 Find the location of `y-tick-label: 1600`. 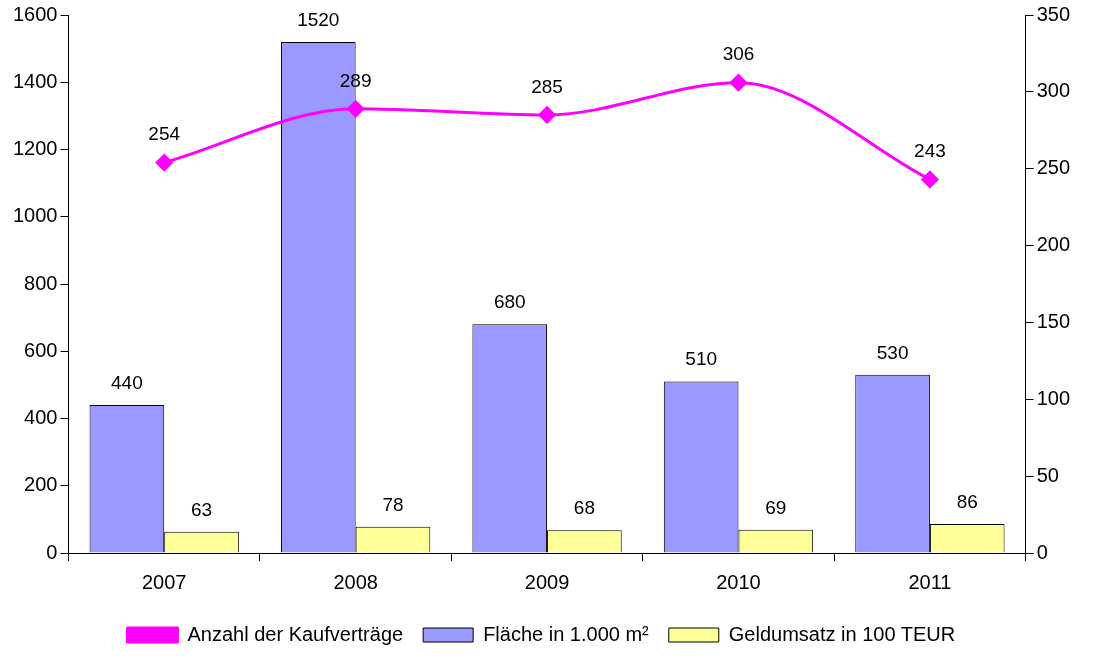

y-tick-label: 1600 is located at coordinates (35, 13).